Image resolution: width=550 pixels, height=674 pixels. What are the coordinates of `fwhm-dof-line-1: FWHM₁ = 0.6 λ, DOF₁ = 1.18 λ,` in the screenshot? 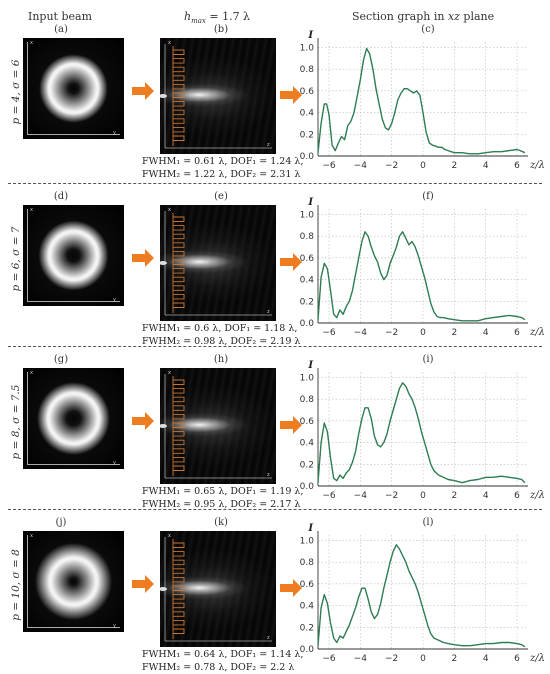 It's located at (220, 328).